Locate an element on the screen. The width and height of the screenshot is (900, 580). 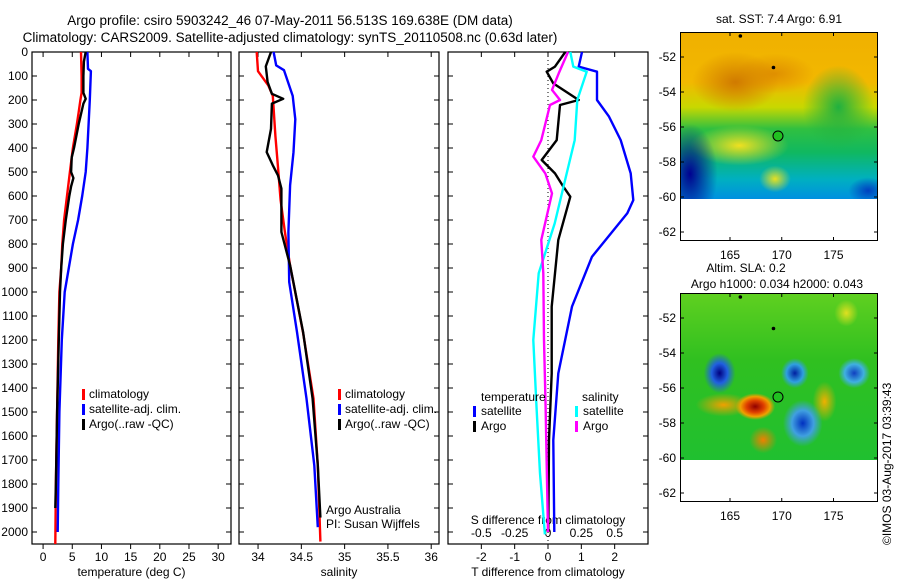
sla-map-title: Altim. SLA: 0.2 is located at coordinates (746, 268).